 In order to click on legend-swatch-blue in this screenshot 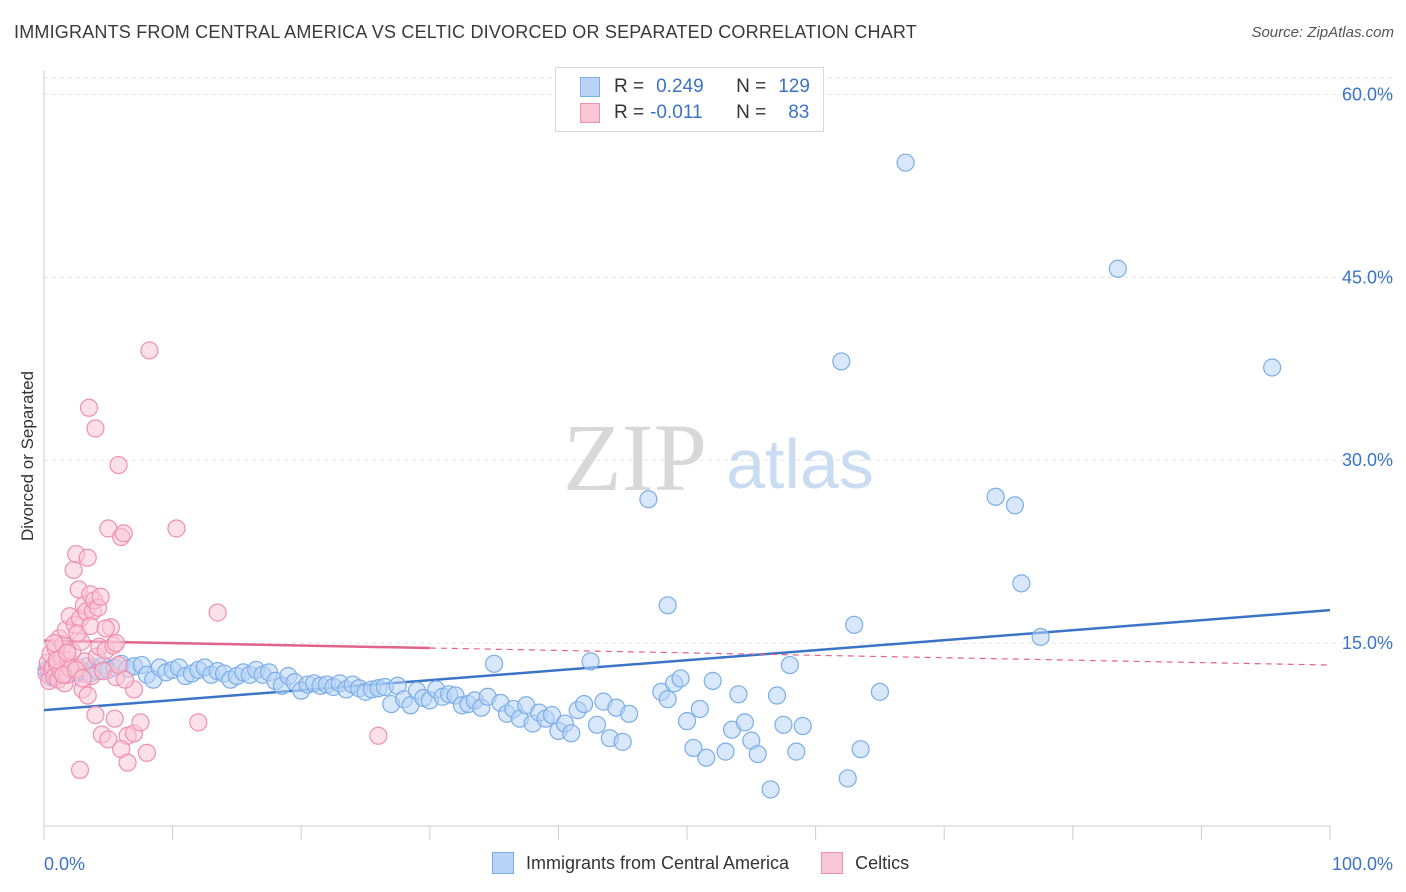, I will do `click(590, 87)`.